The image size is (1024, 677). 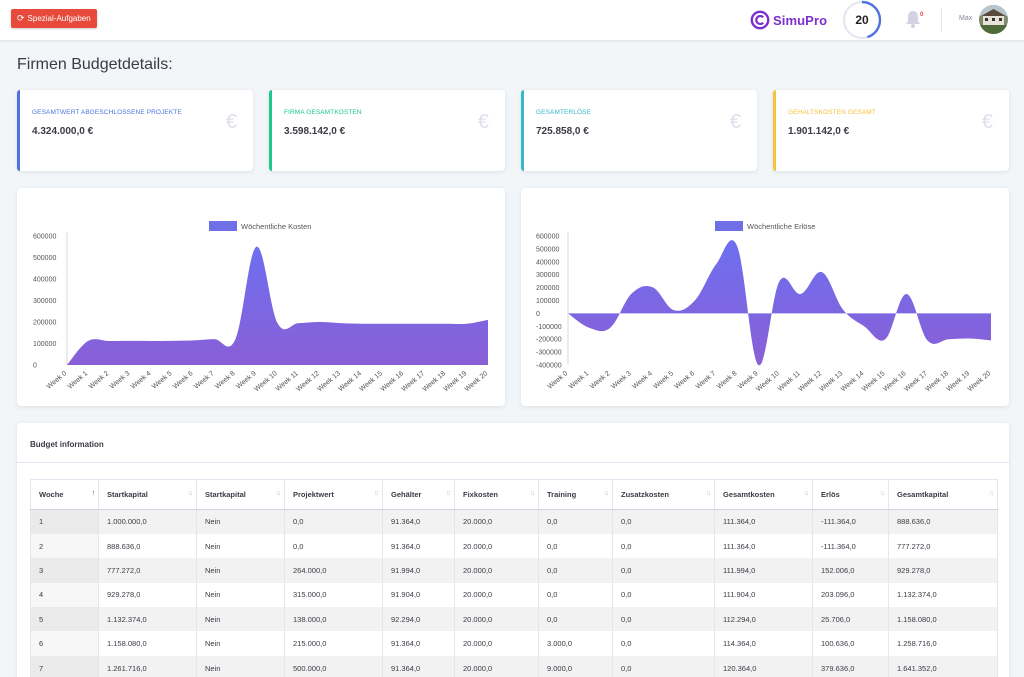 I want to click on table-cell: 1.158.080,0, so click(x=943, y=619).